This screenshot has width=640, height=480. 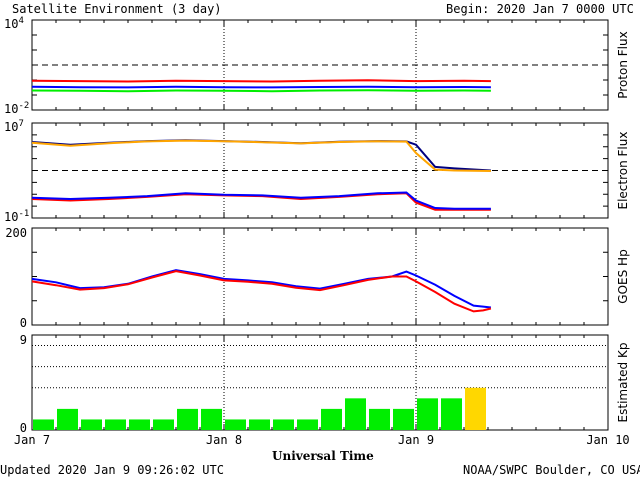 I want to click on y-tick-label-exponent: -1, so click(x=23, y=214).